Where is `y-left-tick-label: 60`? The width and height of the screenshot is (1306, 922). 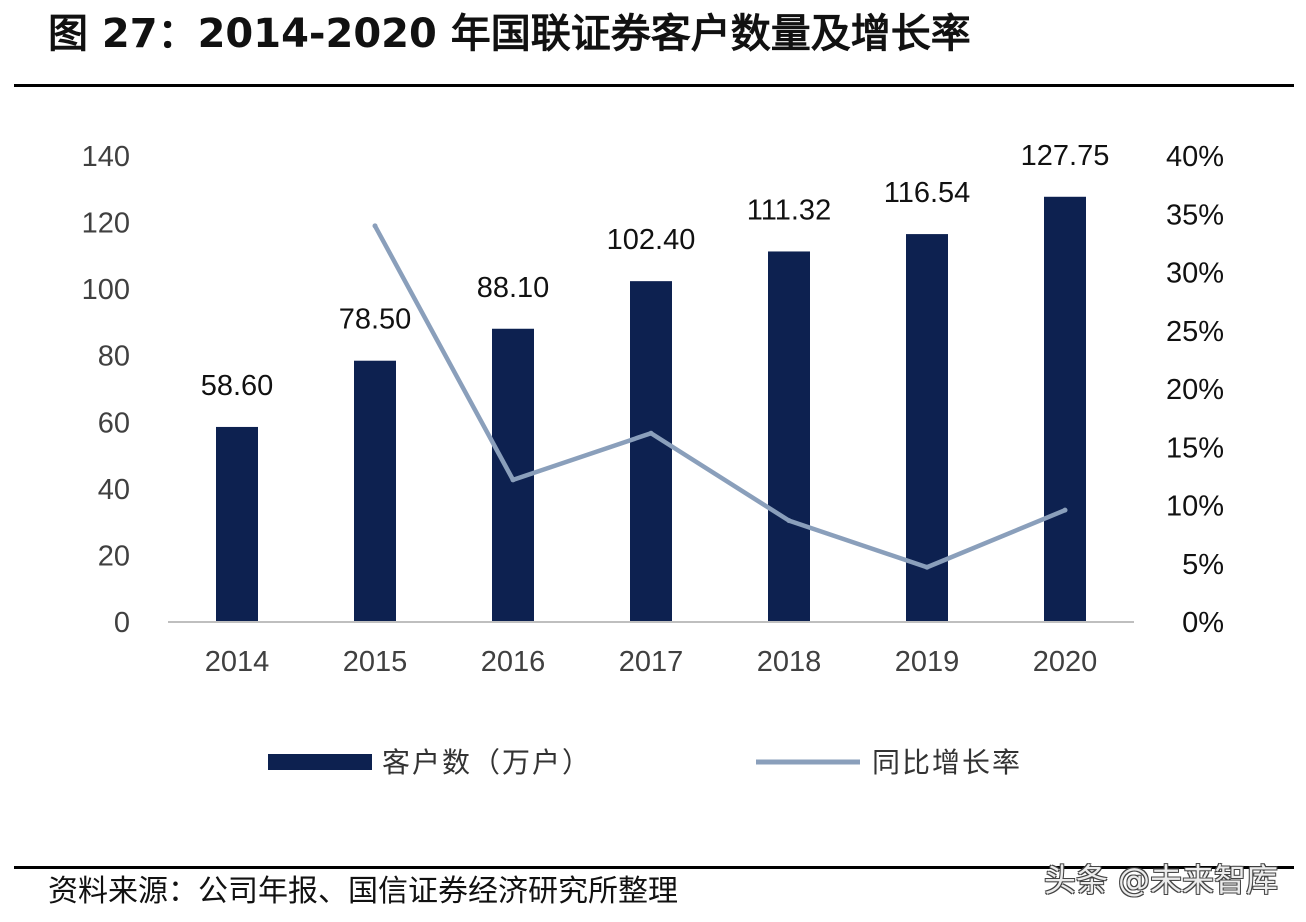
y-left-tick-label: 60 is located at coordinates (114, 423).